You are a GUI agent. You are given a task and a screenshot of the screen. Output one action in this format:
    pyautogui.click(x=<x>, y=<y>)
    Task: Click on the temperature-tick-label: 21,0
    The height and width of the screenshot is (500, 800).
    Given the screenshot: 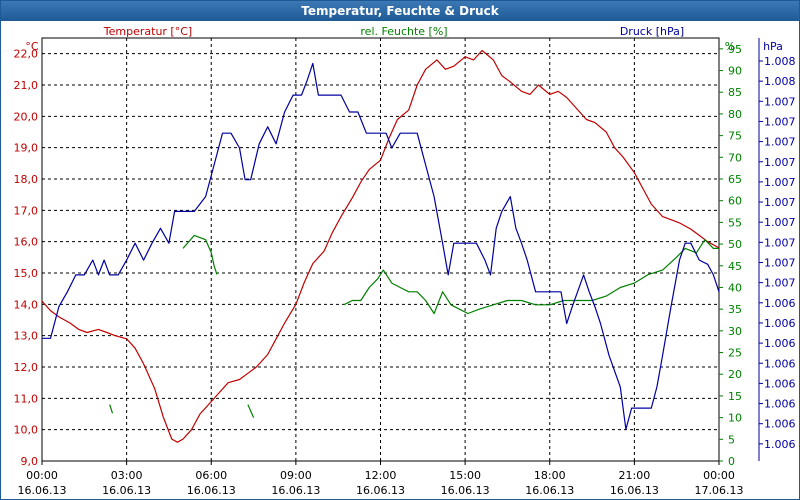 What is the action you would take?
    pyautogui.click(x=26, y=85)
    